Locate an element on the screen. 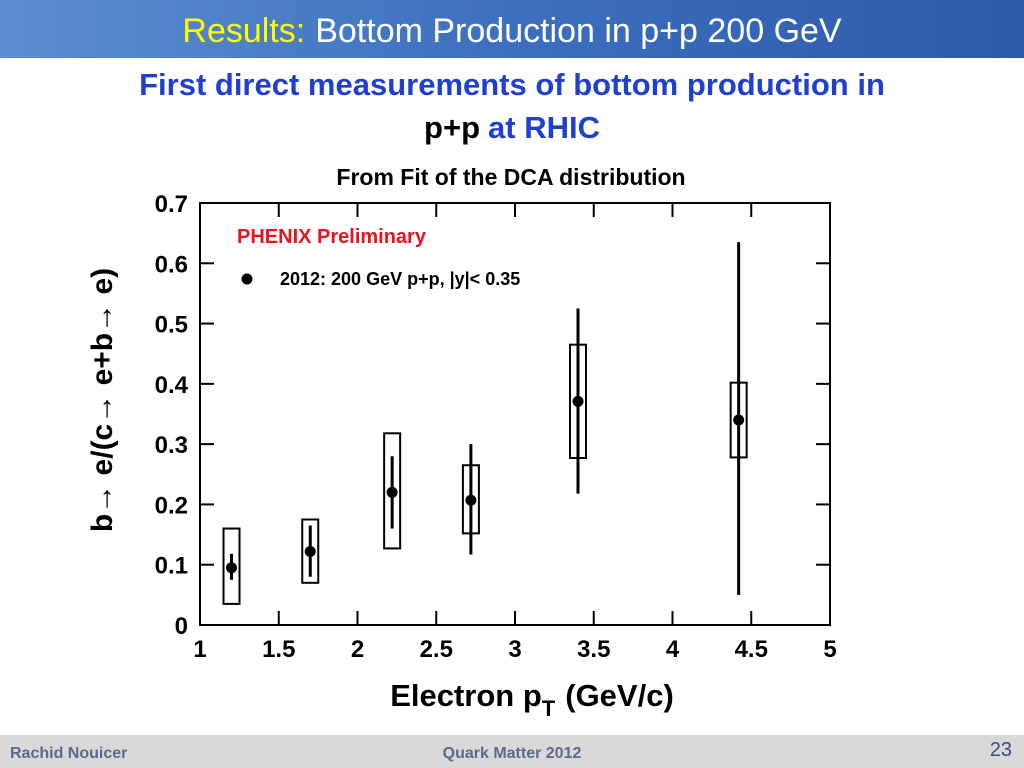  y-tick-label: 0.6 is located at coordinates (171, 264).